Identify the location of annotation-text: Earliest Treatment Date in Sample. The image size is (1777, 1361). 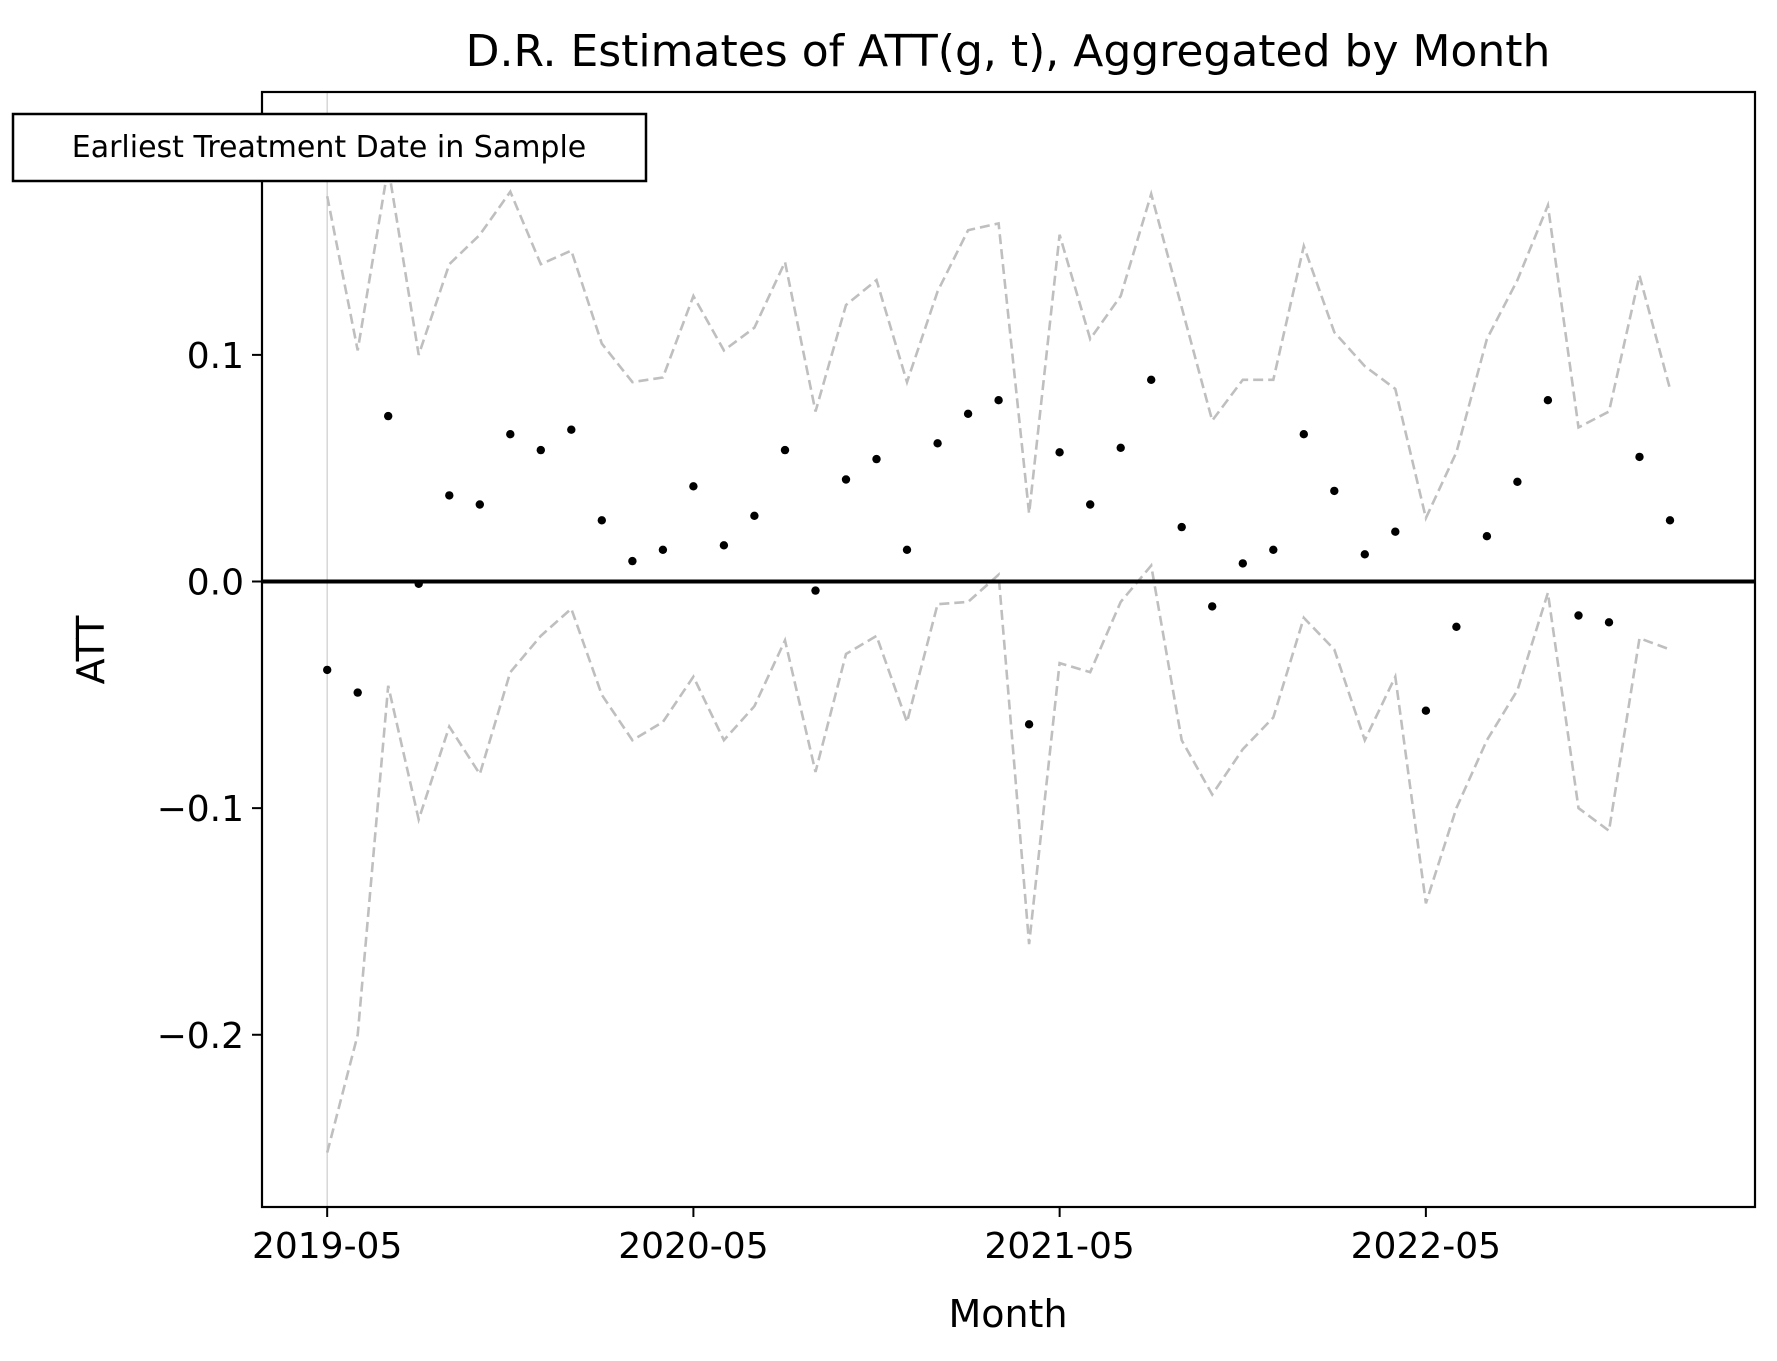
(329, 147).